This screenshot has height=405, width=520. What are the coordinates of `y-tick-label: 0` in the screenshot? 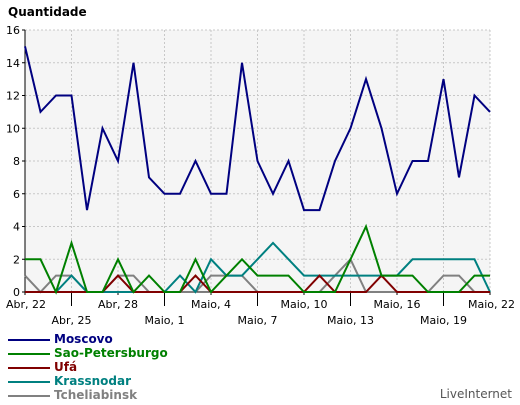 It's located at (16, 292).